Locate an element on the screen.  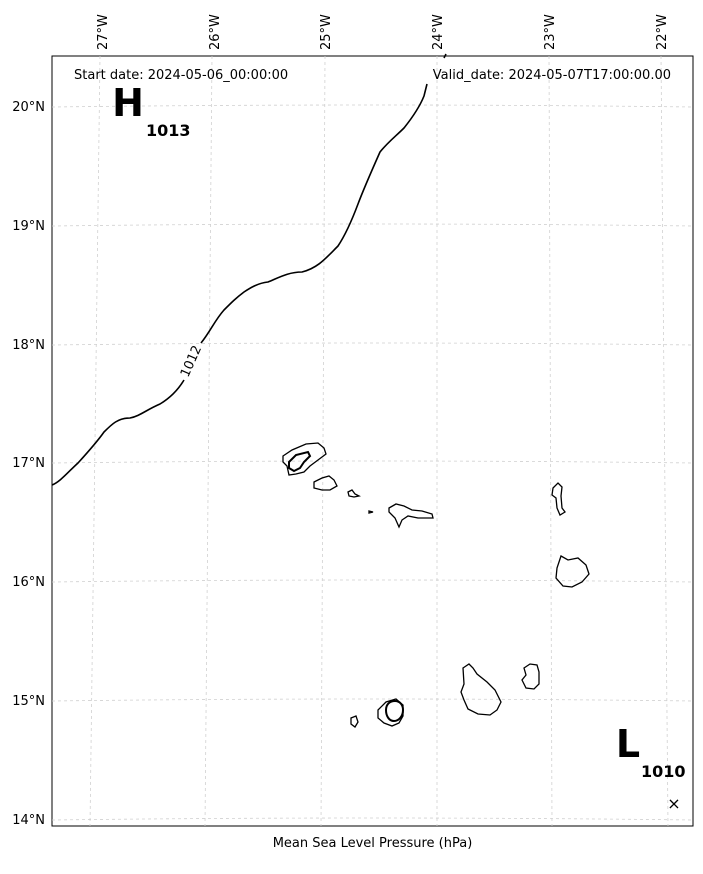
lat-tick-labels: 20°N 19°N 18°N 17°N 16°N 15°N 14°N is located at coordinates (28, 464).